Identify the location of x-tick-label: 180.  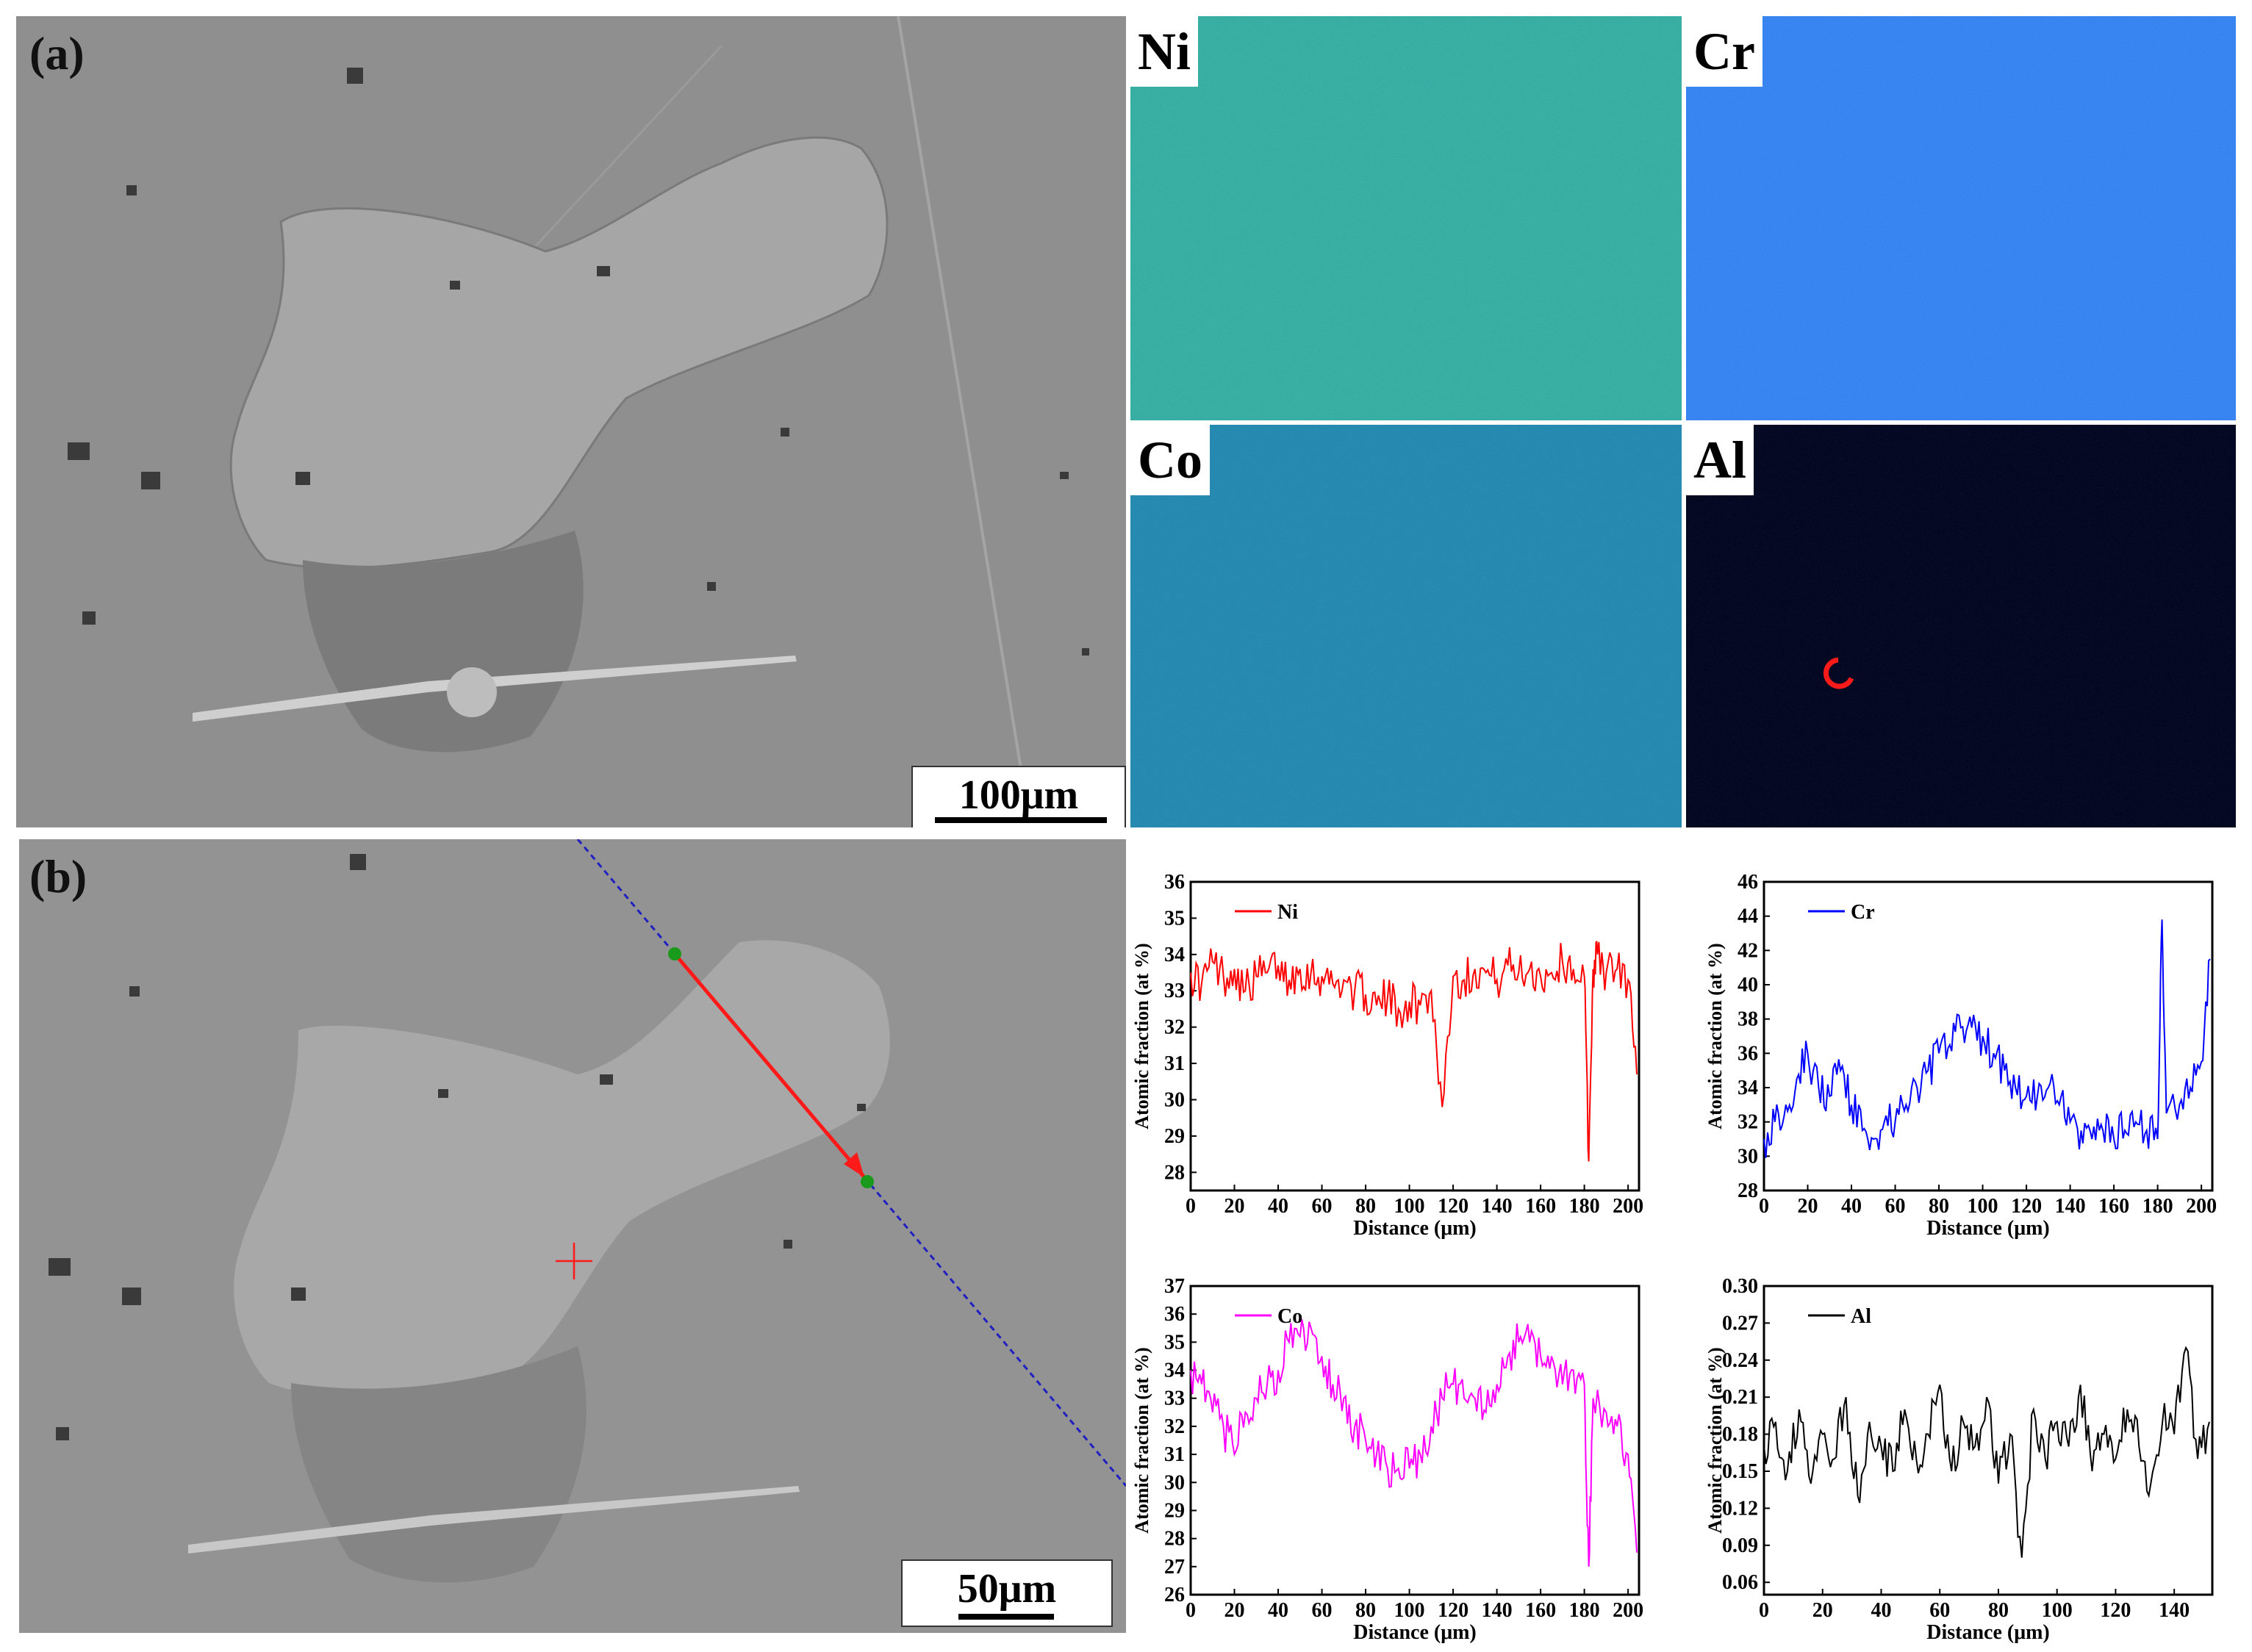
(2157, 1206).